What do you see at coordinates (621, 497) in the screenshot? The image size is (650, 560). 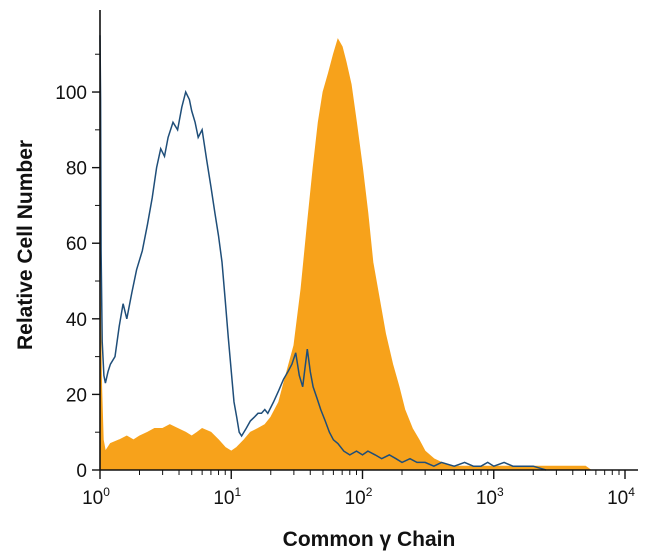 I see `x-tick-label: 10⁴` at bounding box center [621, 497].